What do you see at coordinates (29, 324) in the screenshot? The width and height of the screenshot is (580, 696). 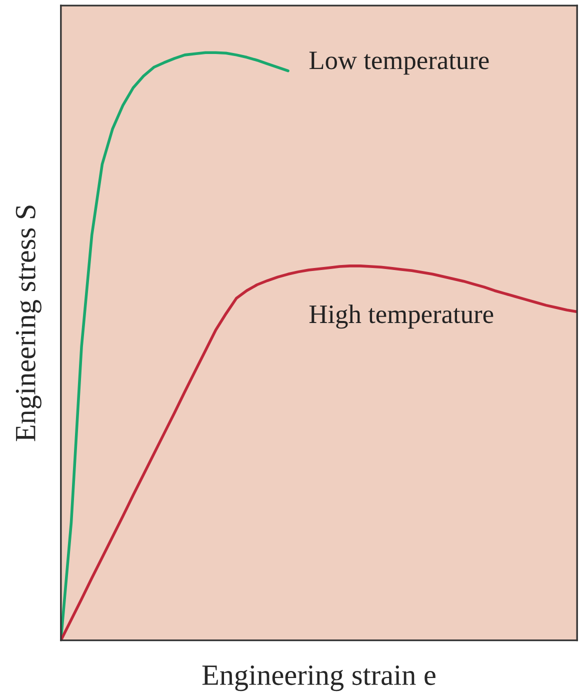 I see `y-axis-title: Engineering stress S` at bounding box center [29, 324].